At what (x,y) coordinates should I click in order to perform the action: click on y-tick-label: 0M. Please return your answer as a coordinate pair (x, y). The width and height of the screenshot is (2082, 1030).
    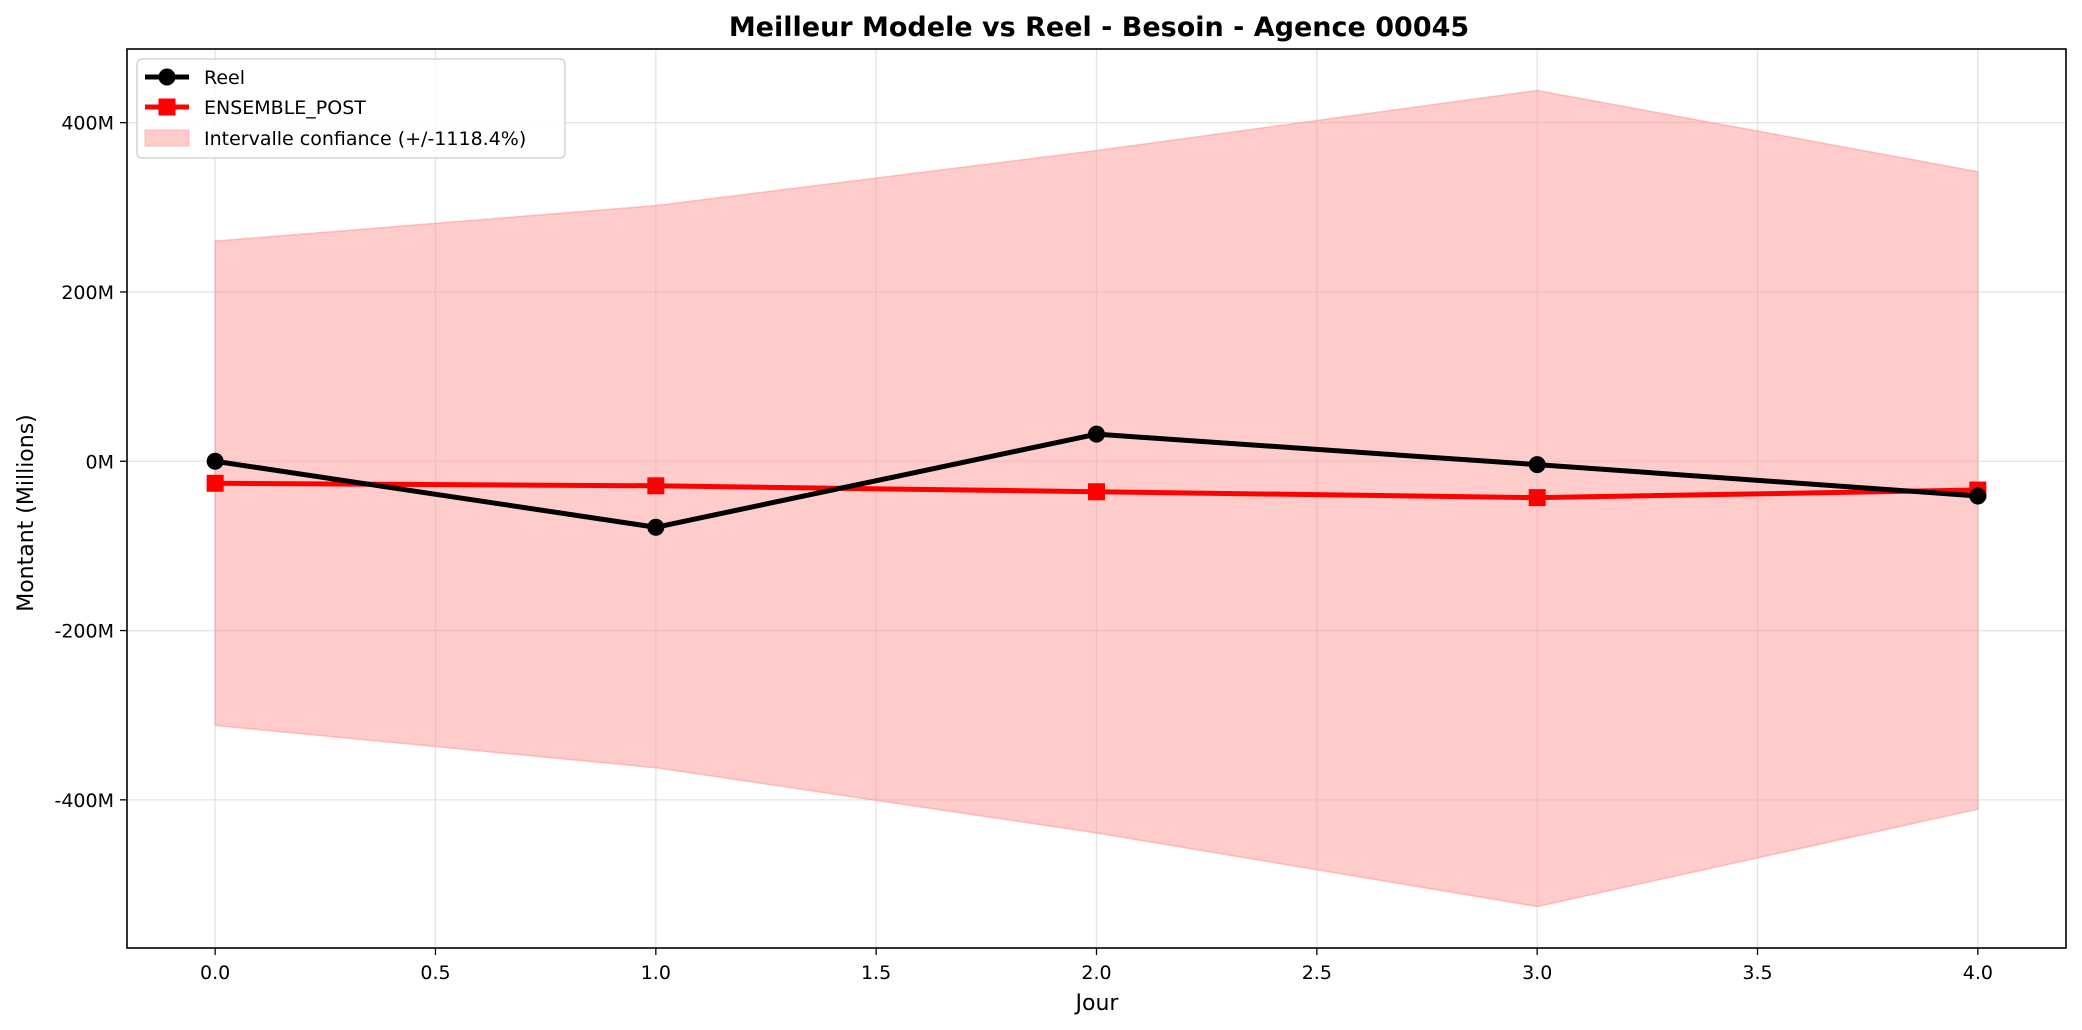
    Looking at the image, I should click on (100, 462).